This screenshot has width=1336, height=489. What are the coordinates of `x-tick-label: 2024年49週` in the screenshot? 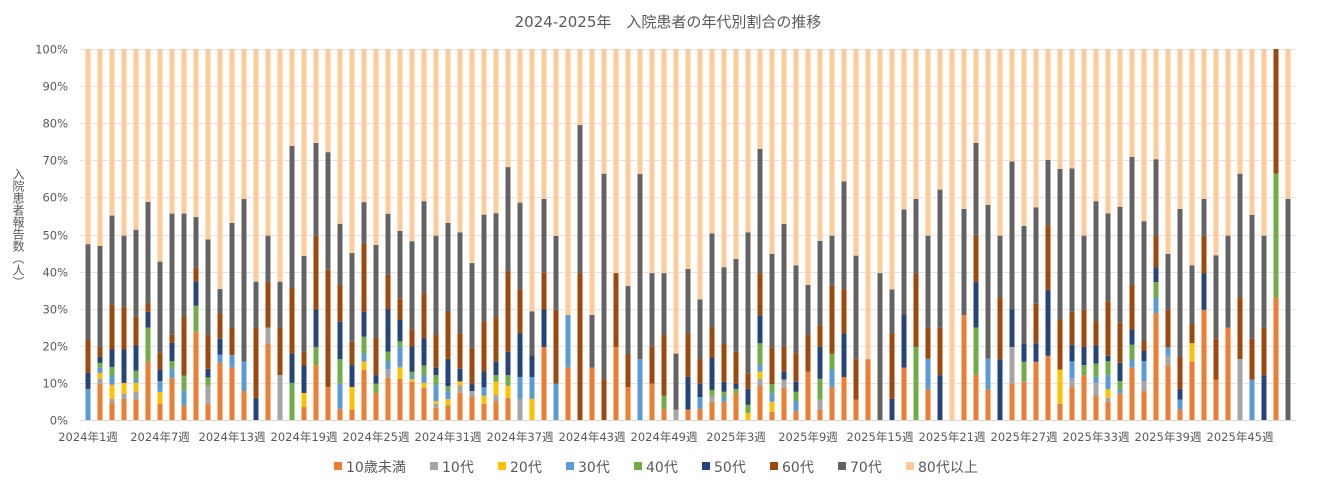 It's located at (664, 437).